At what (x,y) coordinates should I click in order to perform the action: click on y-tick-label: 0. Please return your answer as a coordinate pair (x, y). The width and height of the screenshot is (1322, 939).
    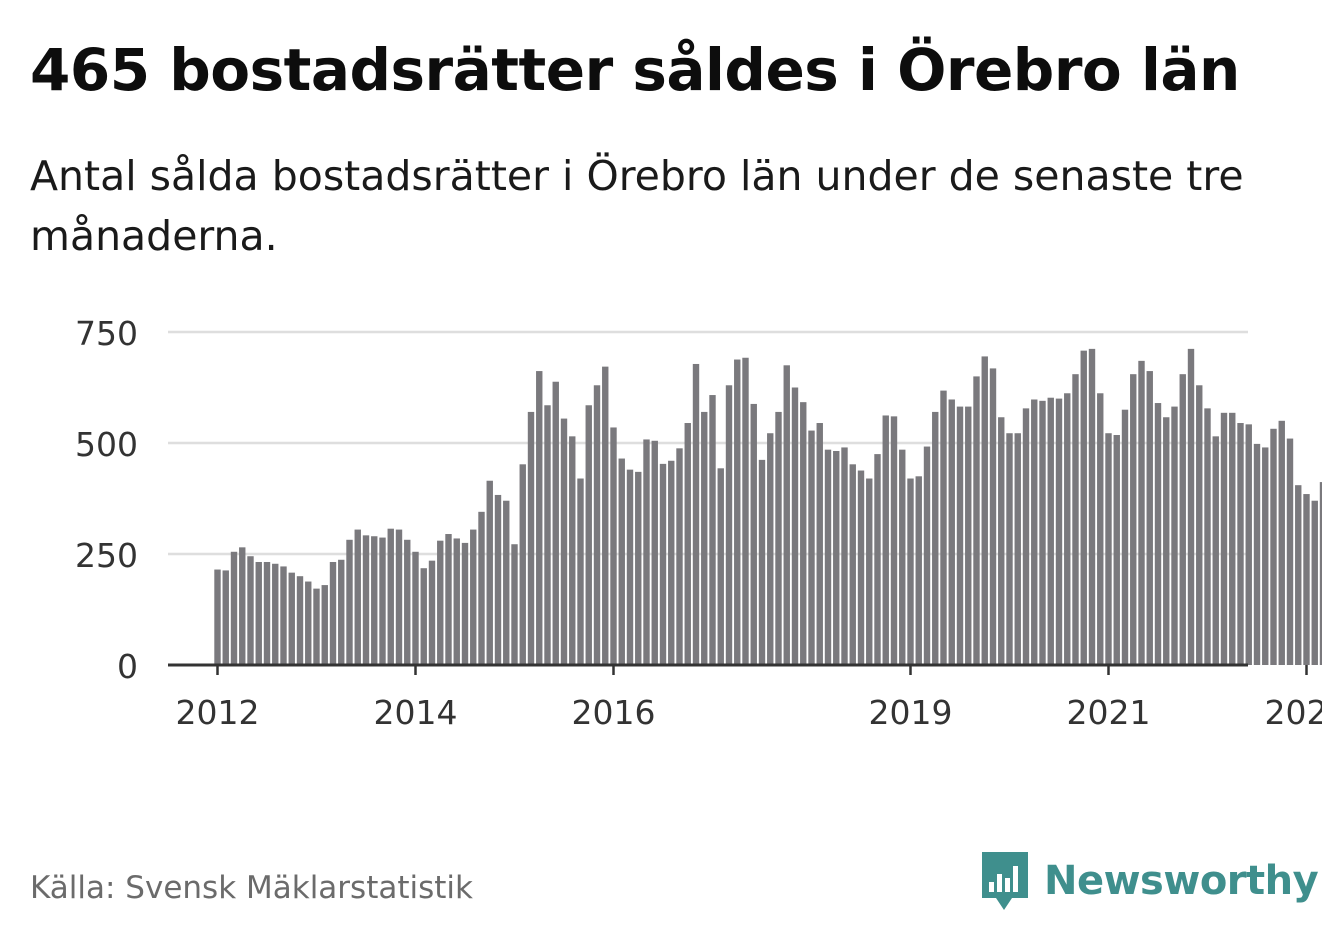
    Looking at the image, I should click on (127, 666).